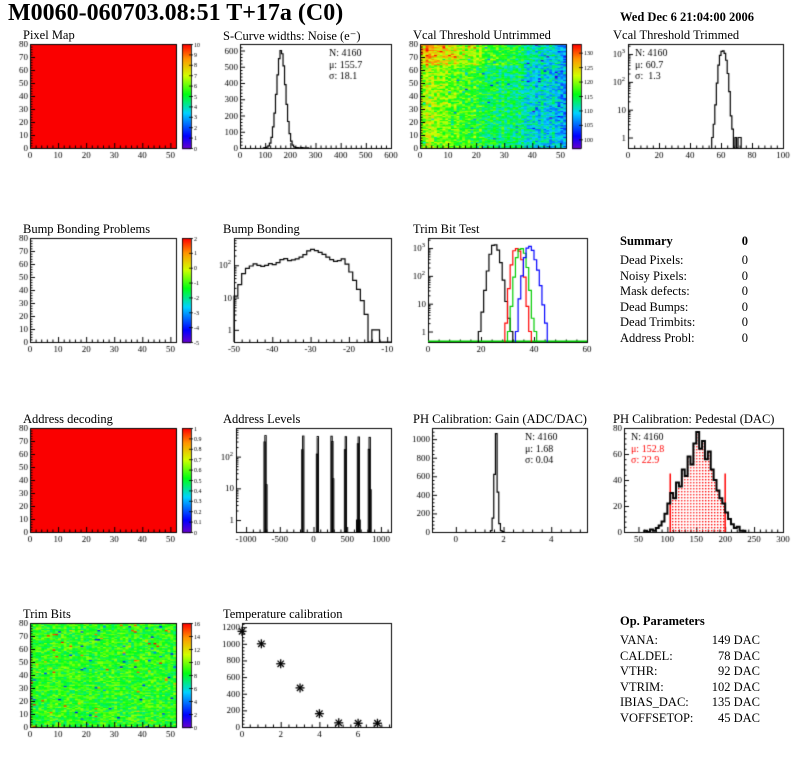 This screenshot has height=772, width=796. What do you see at coordinates (690, 688) in the screenshot?
I see `op-parameter-row: VTRIM: 102 DAC` at bounding box center [690, 688].